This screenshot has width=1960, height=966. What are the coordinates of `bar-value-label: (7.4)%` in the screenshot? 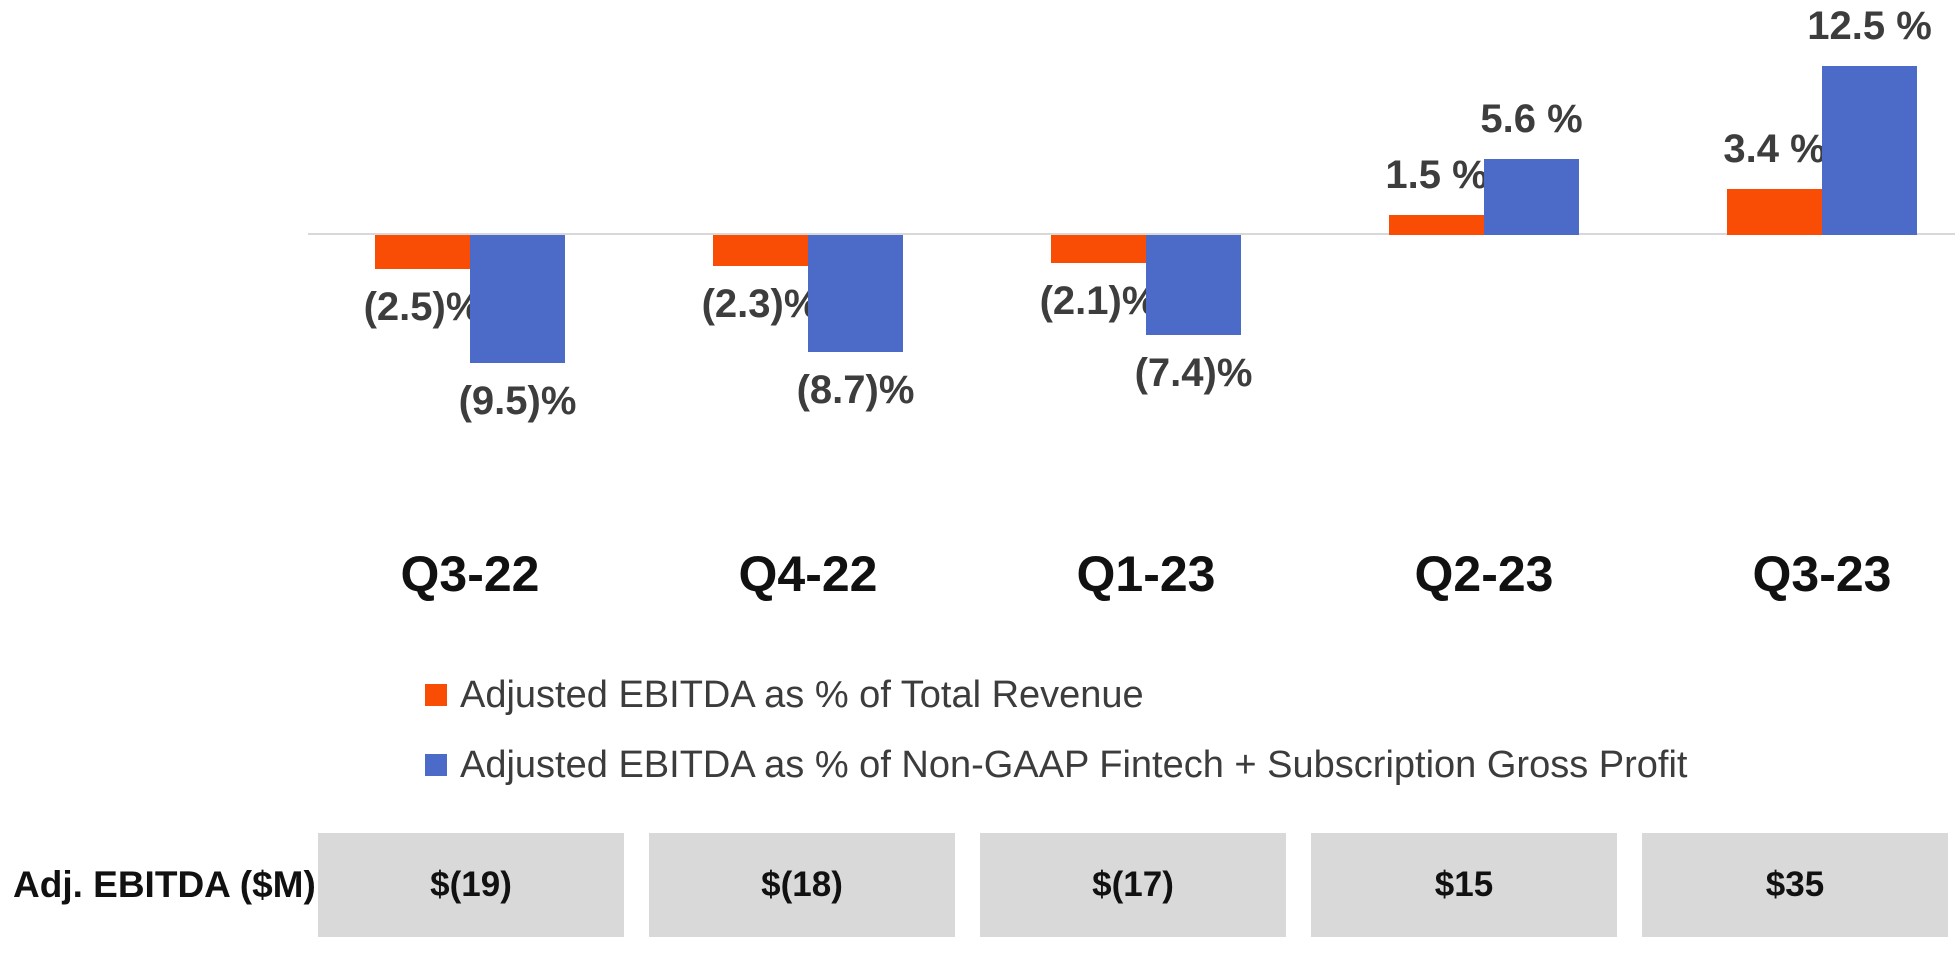 It's located at (1193, 372).